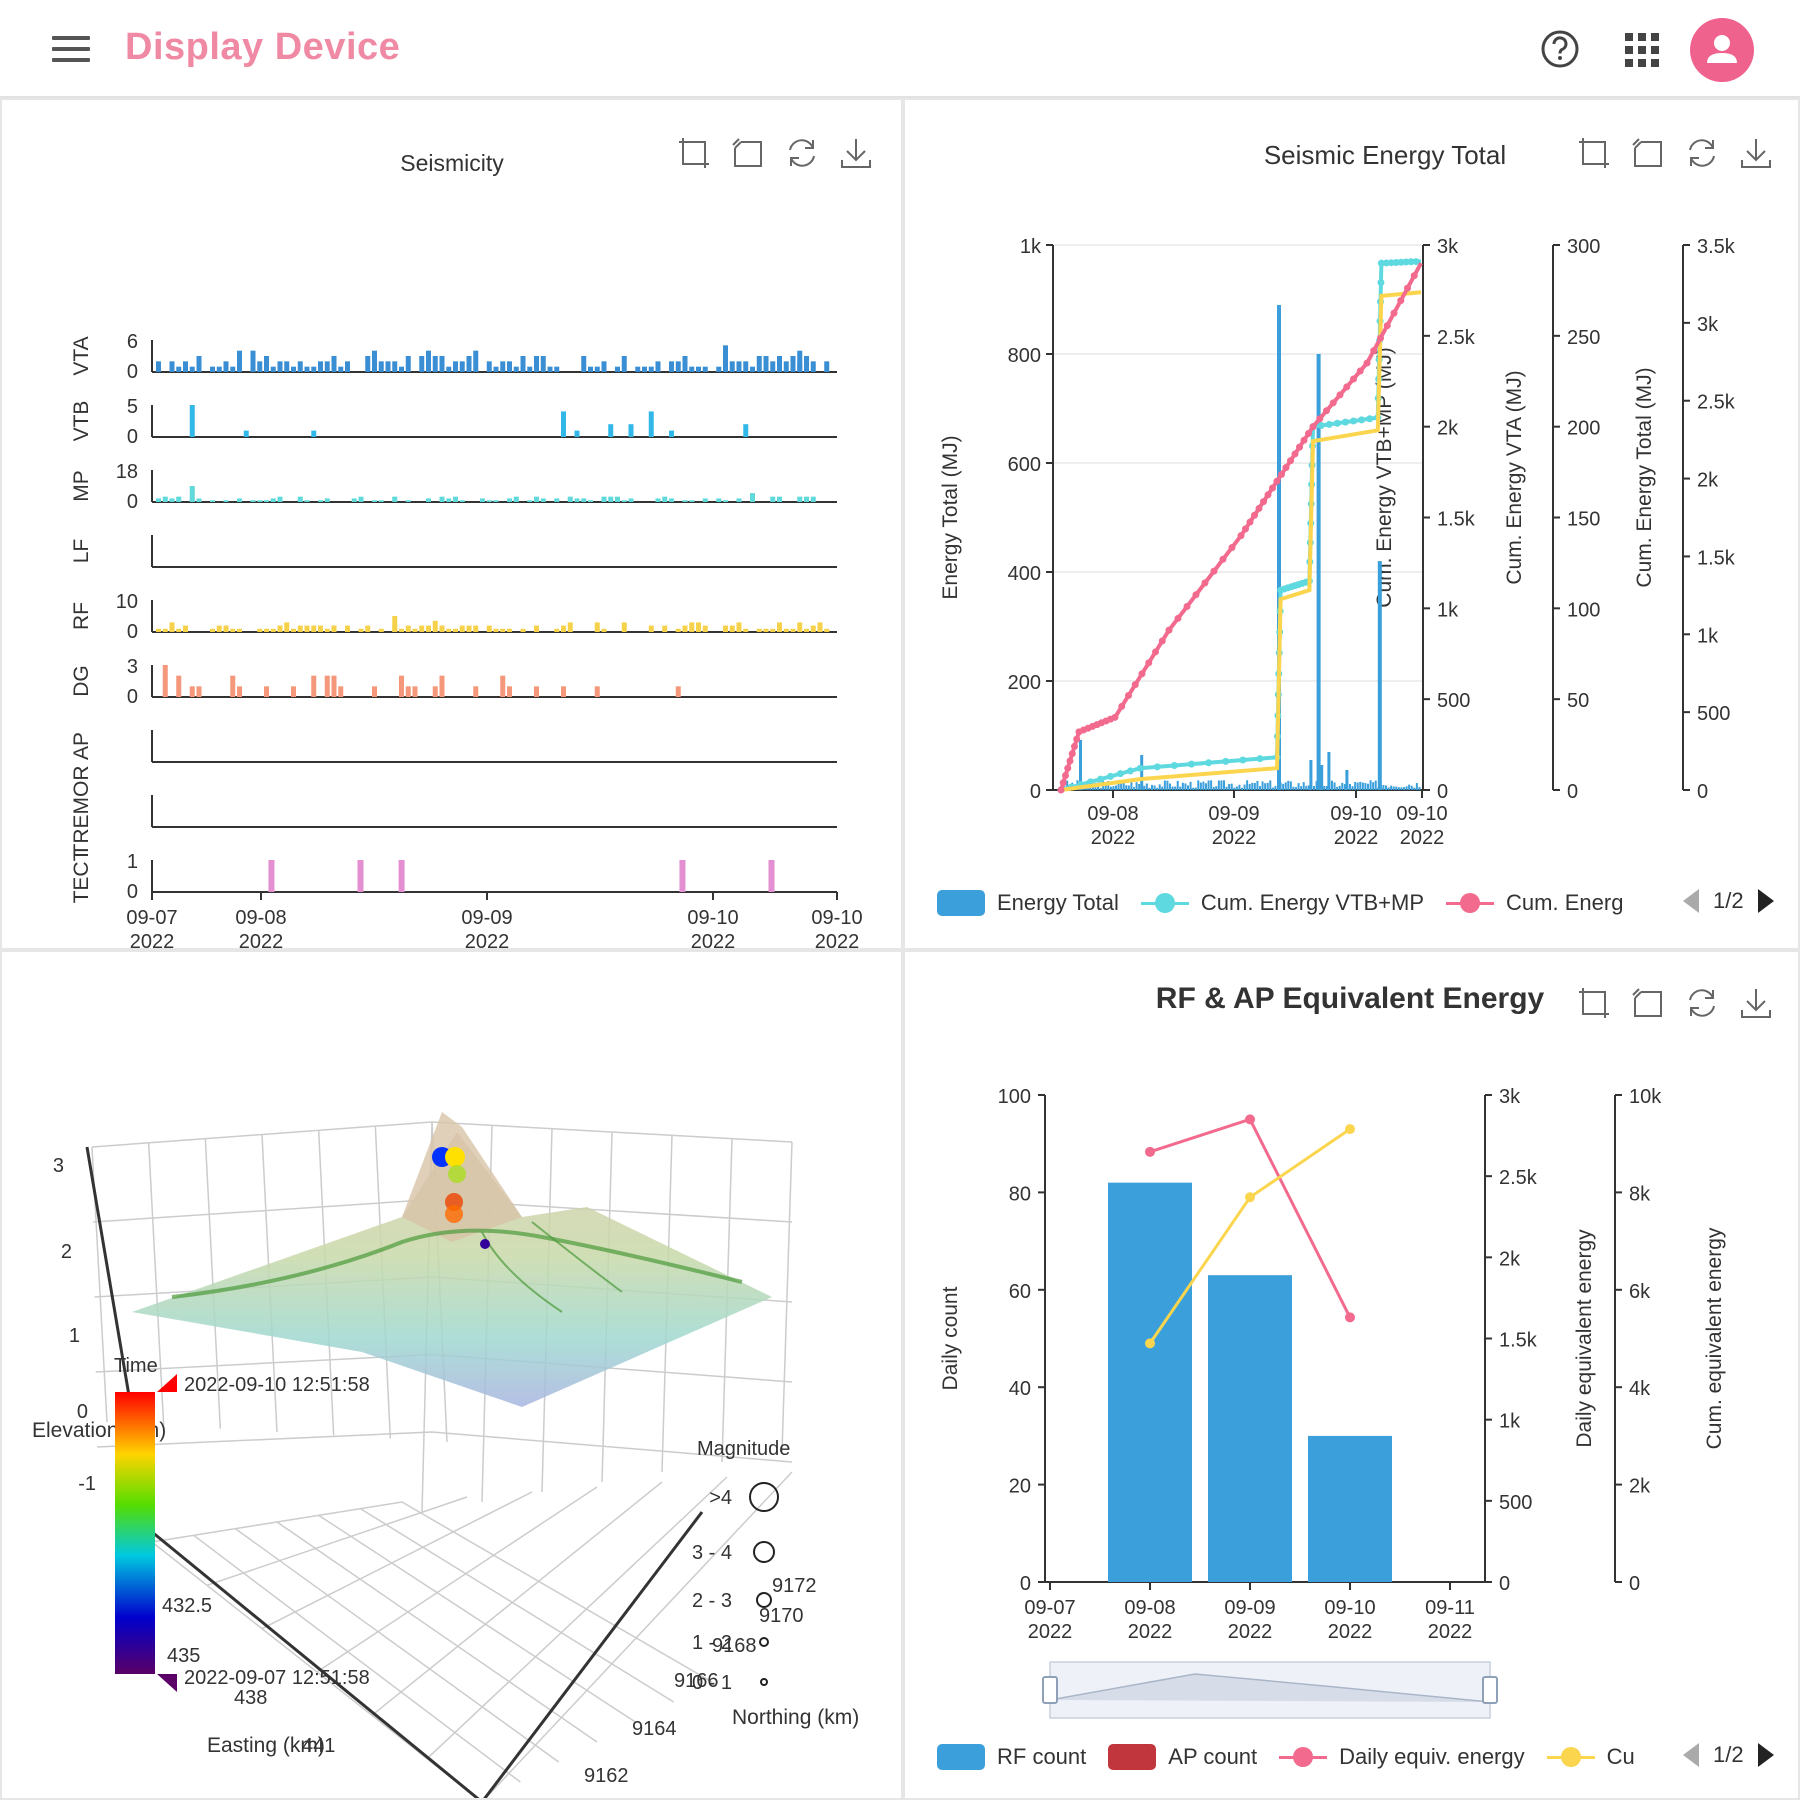 The height and width of the screenshot is (1800, 1800). I want to click on grid-line, so click(397, 1560).